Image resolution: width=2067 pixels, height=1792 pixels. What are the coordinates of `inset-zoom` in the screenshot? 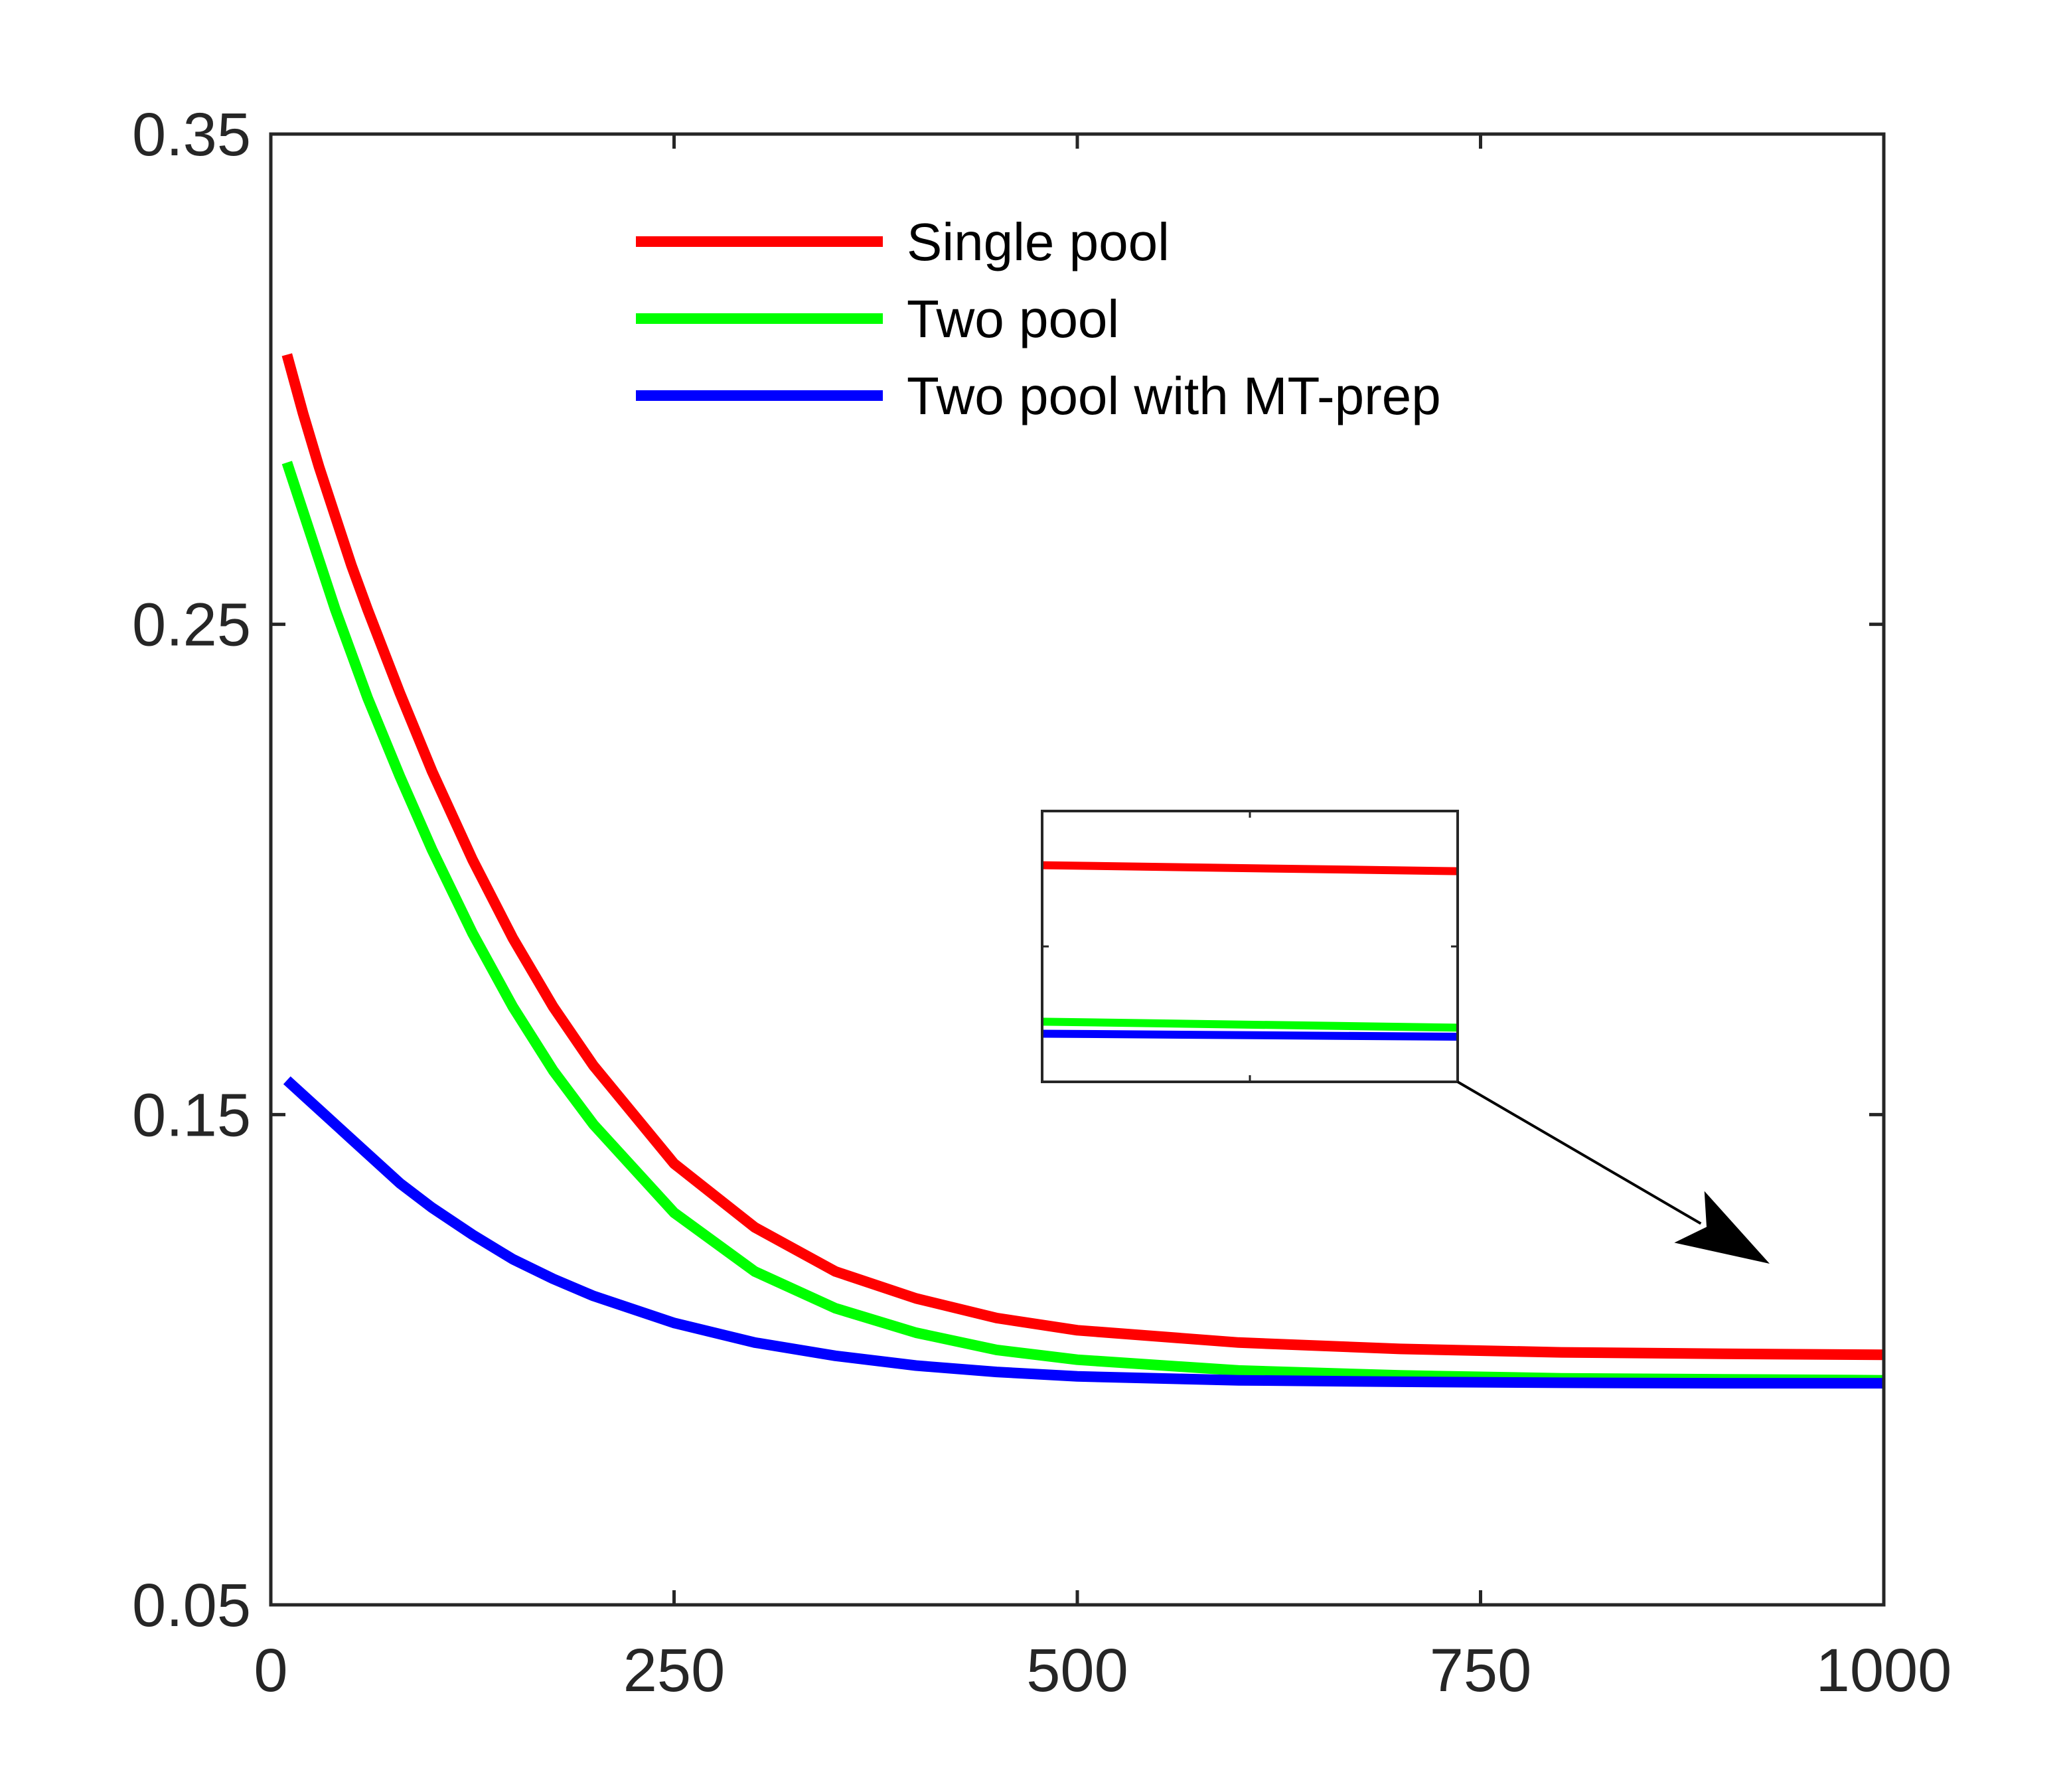 It's located at (1250, 946).